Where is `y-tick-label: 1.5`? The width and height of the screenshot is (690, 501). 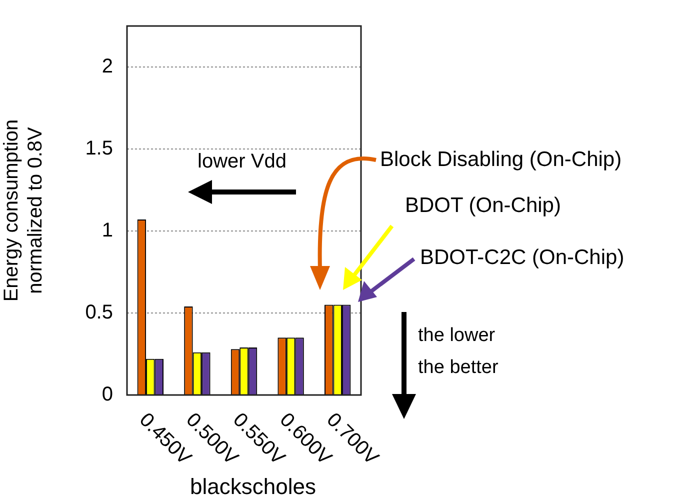 y-tick-label: 1.5 is located at coordinates (99, 149).